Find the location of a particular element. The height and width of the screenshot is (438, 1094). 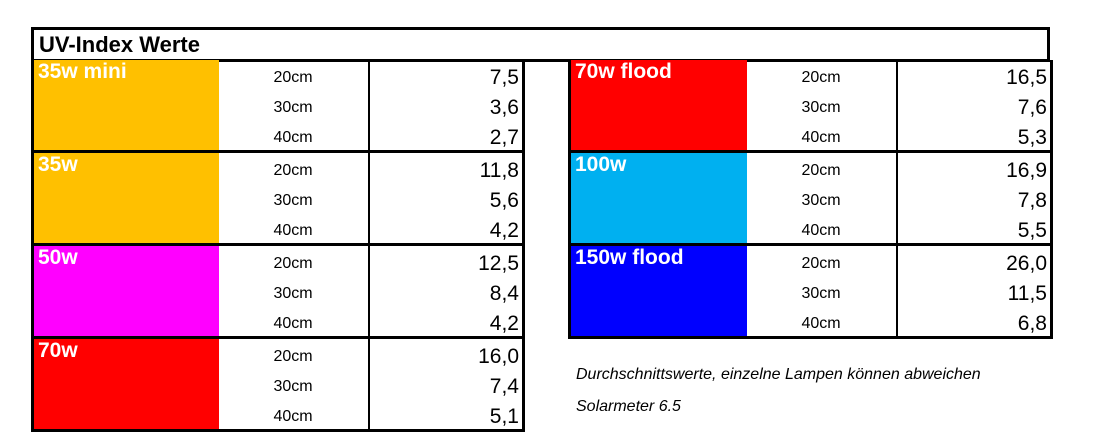

lamp-label: 70w is located at coordinates (125, 384).